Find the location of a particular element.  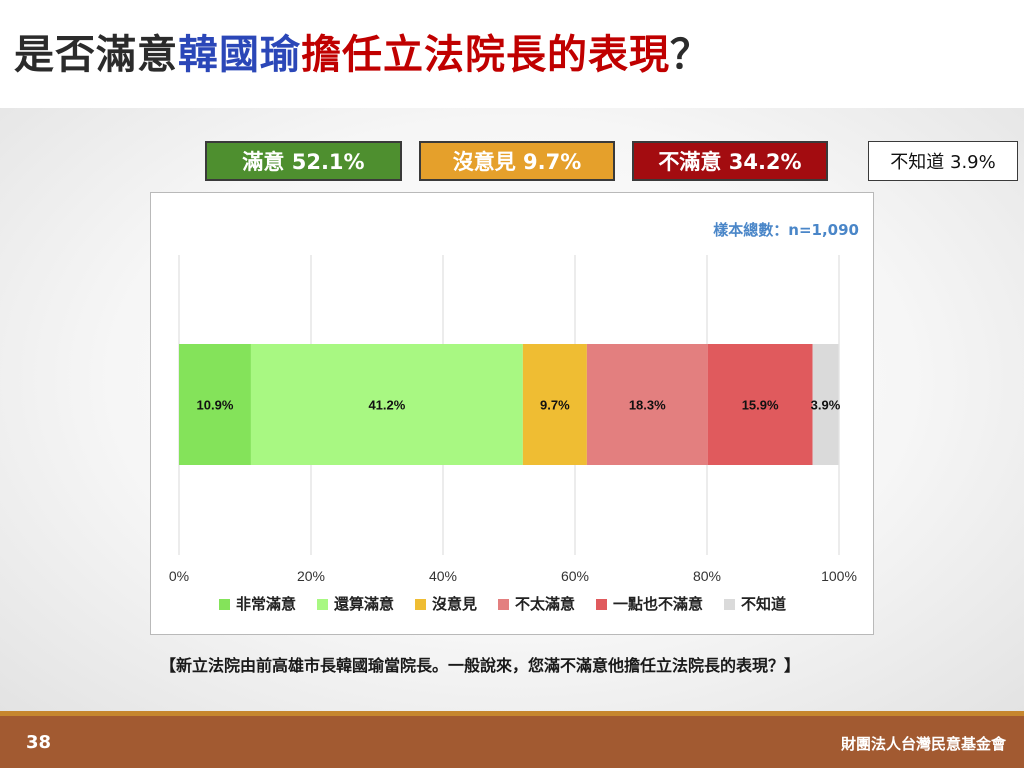

summary-neutral-box: 沒意見 9.7% is located at coordinates (517, 161).